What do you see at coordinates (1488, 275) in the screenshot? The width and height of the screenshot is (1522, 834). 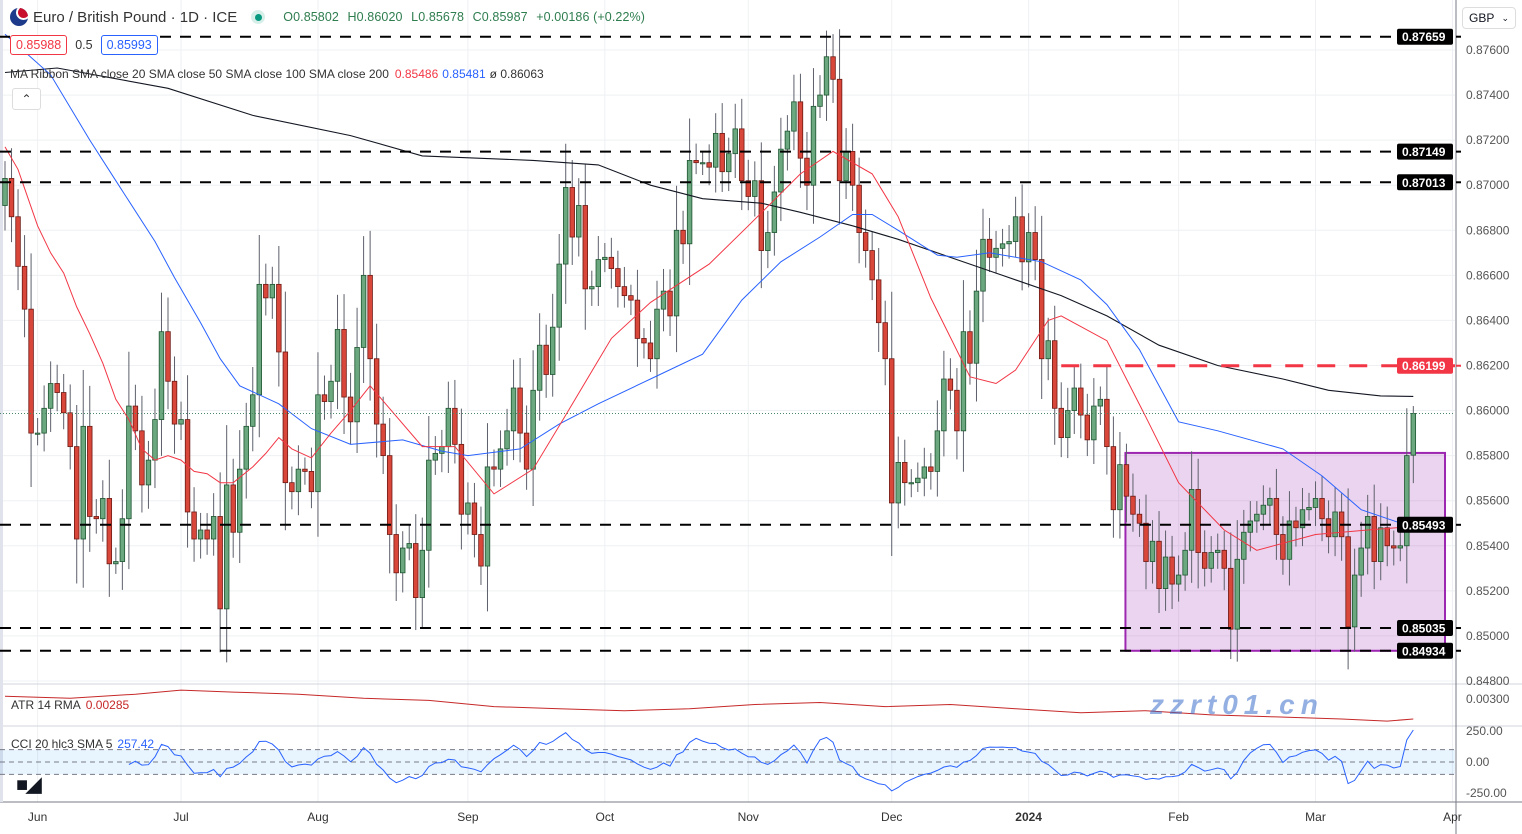 I see `price-tick-label: 0.86600` at bounding box center [1488, 275].